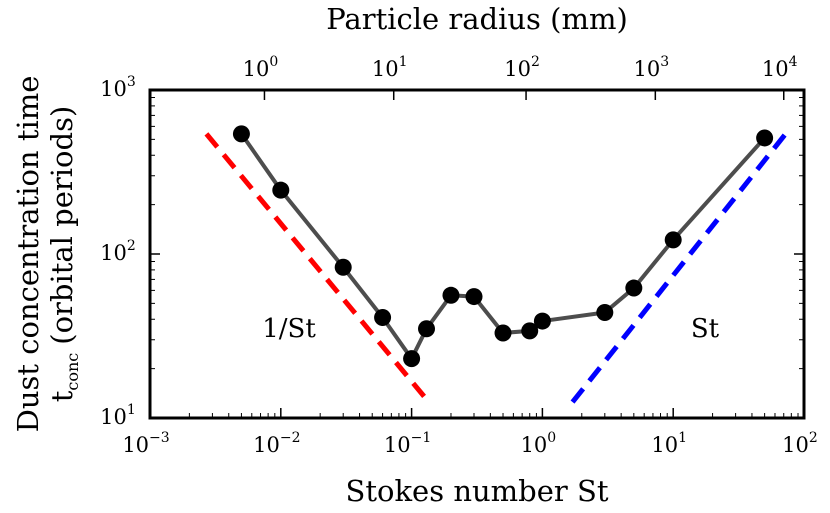  What do you see at coordinates (290, 438) in the screenshot?
I see `x-tick-label-exp: −2` at bounding box center [290, 438].